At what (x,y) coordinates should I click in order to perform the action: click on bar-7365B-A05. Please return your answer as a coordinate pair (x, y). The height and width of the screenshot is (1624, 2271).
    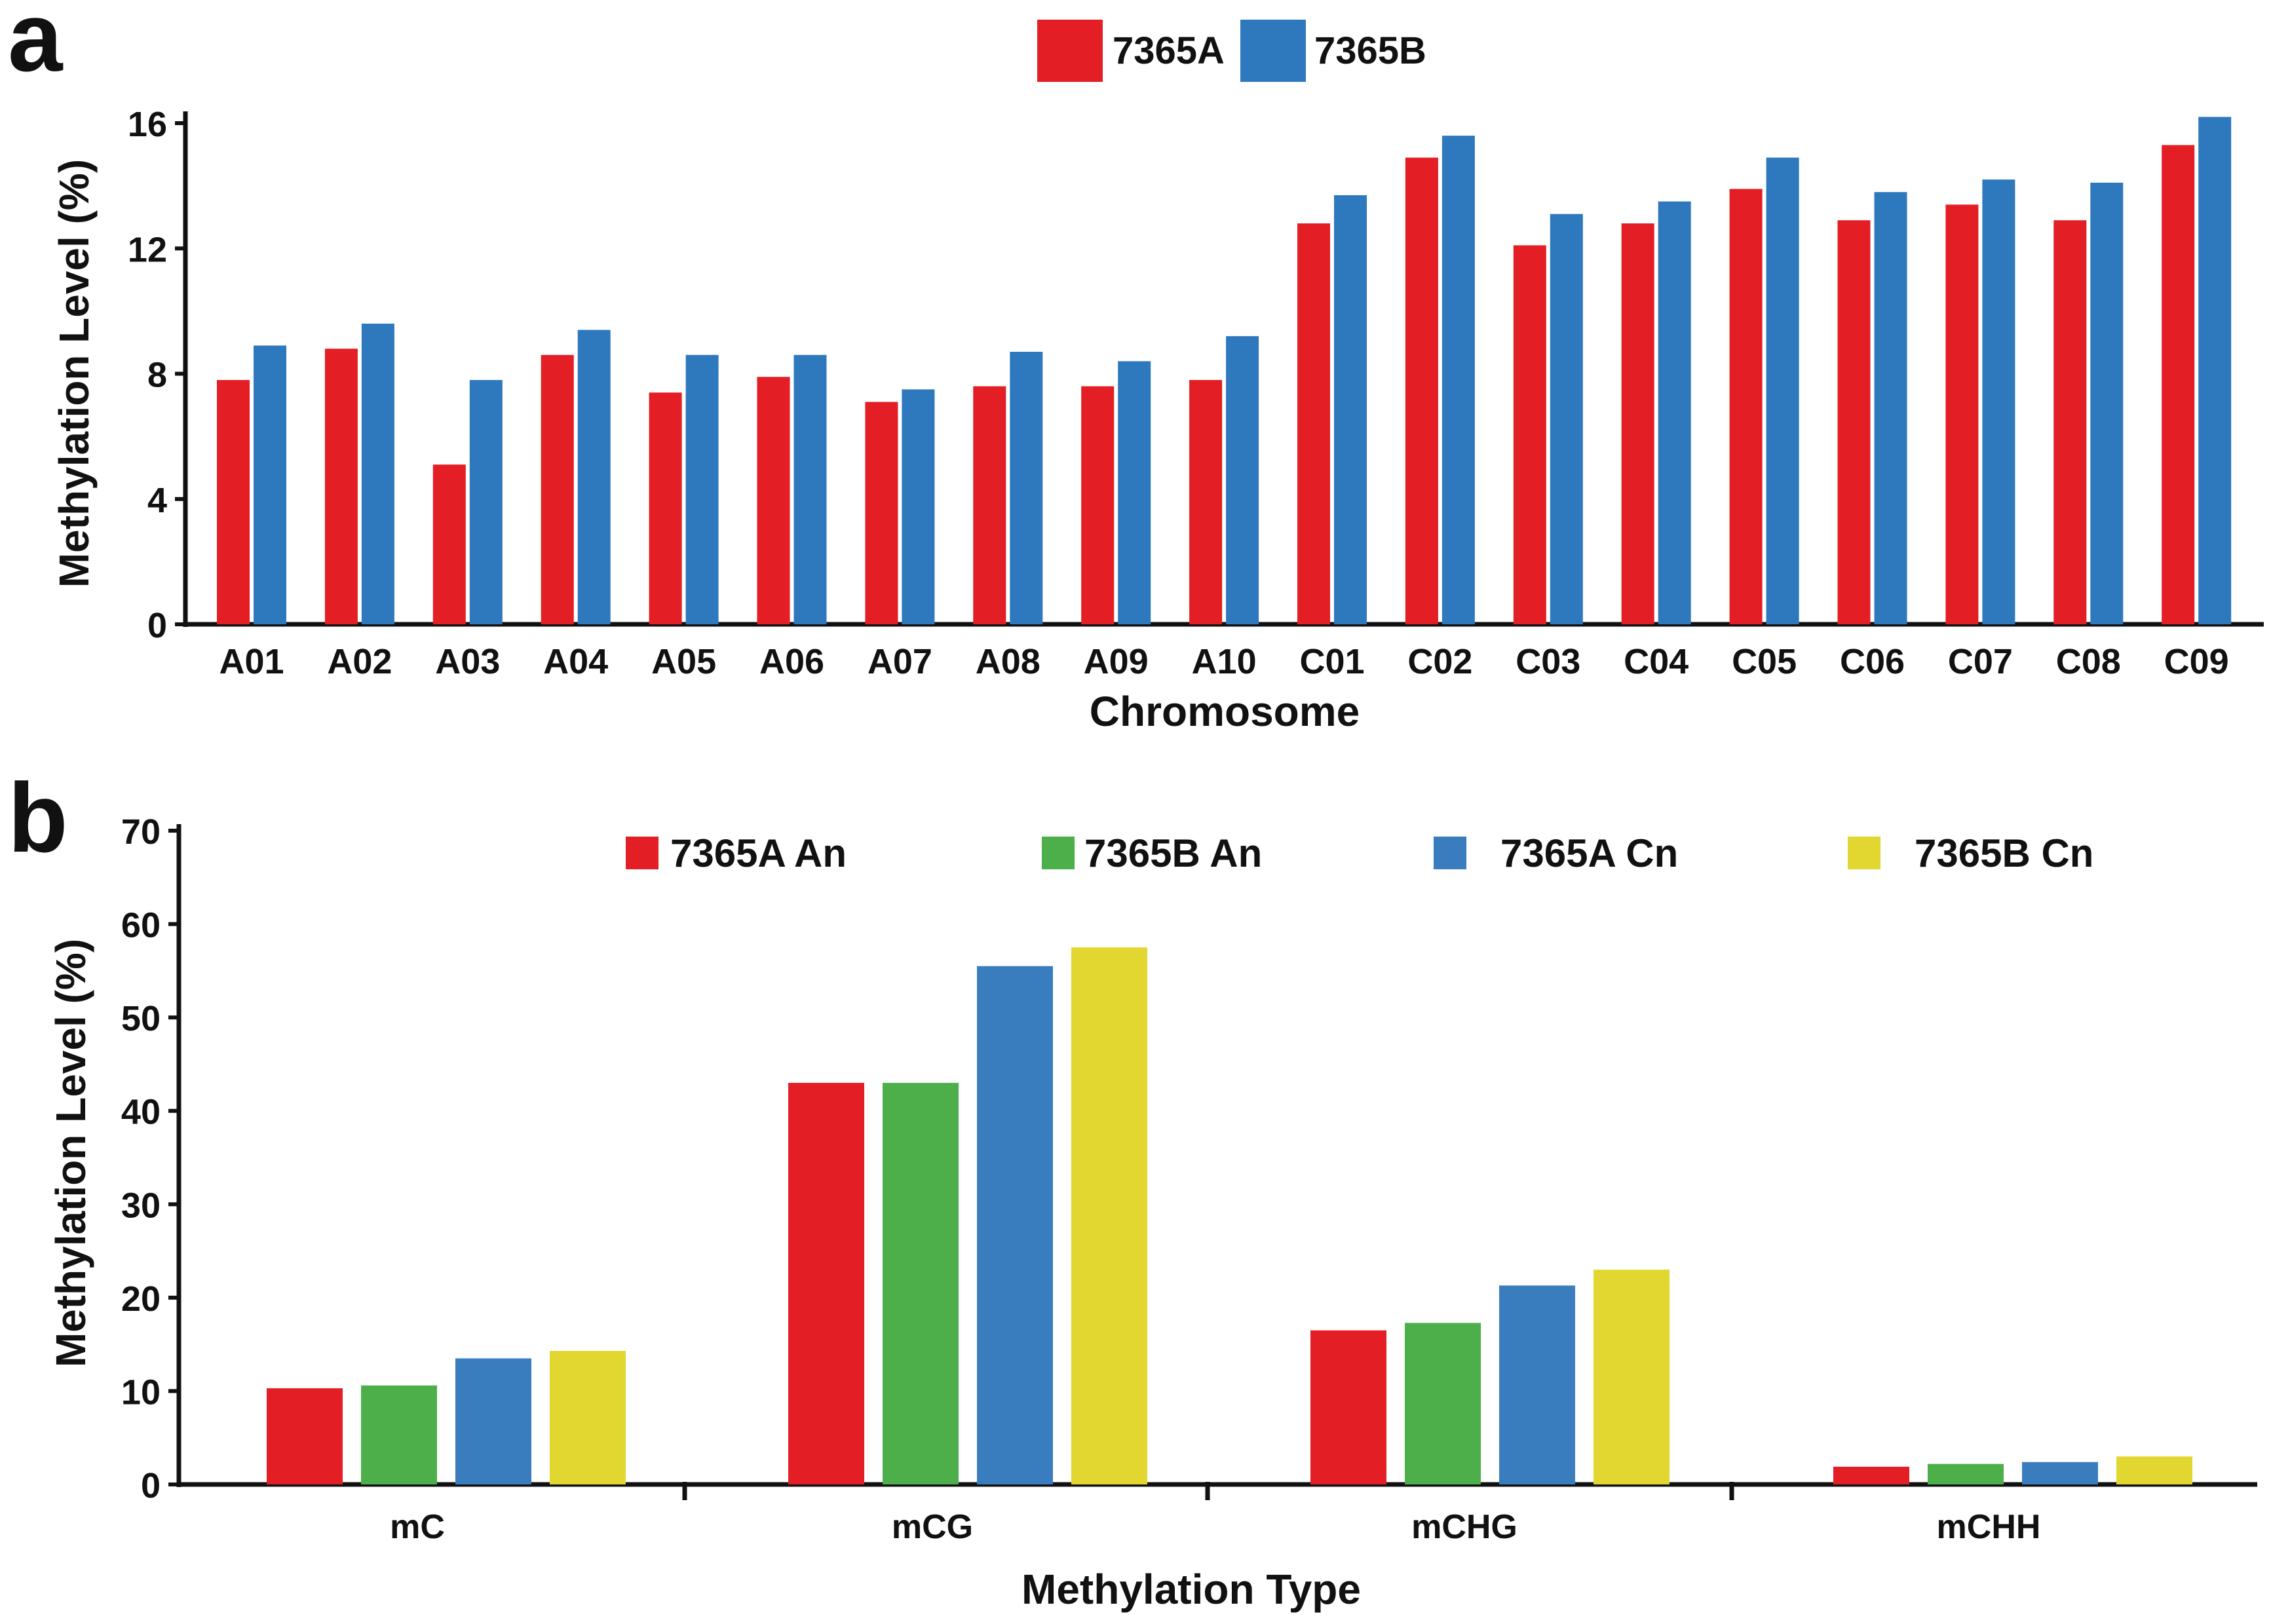
    Looking at the image, I should click on (702, 489).